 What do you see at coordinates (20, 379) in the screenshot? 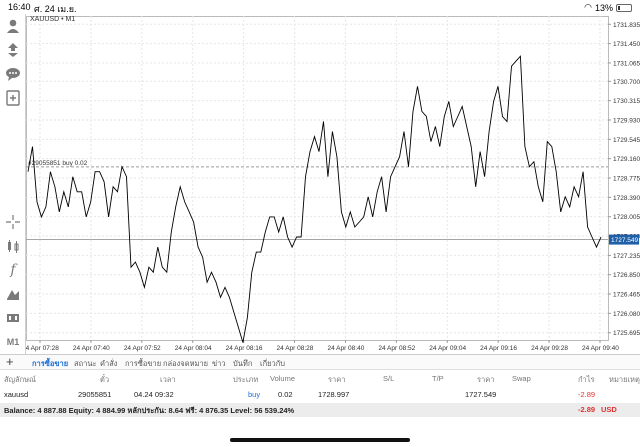
I see `col-symbol: สัญลักษณ์` at bounding box center [20, 379].